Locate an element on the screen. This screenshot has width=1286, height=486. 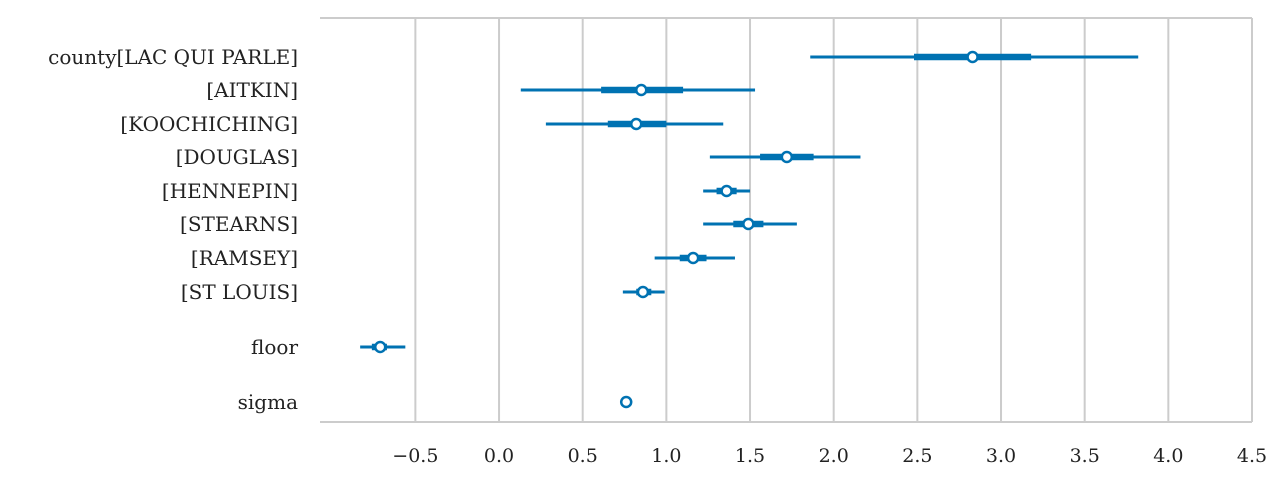
row-label: [STEARNS] is located at coordinates (239, 224).